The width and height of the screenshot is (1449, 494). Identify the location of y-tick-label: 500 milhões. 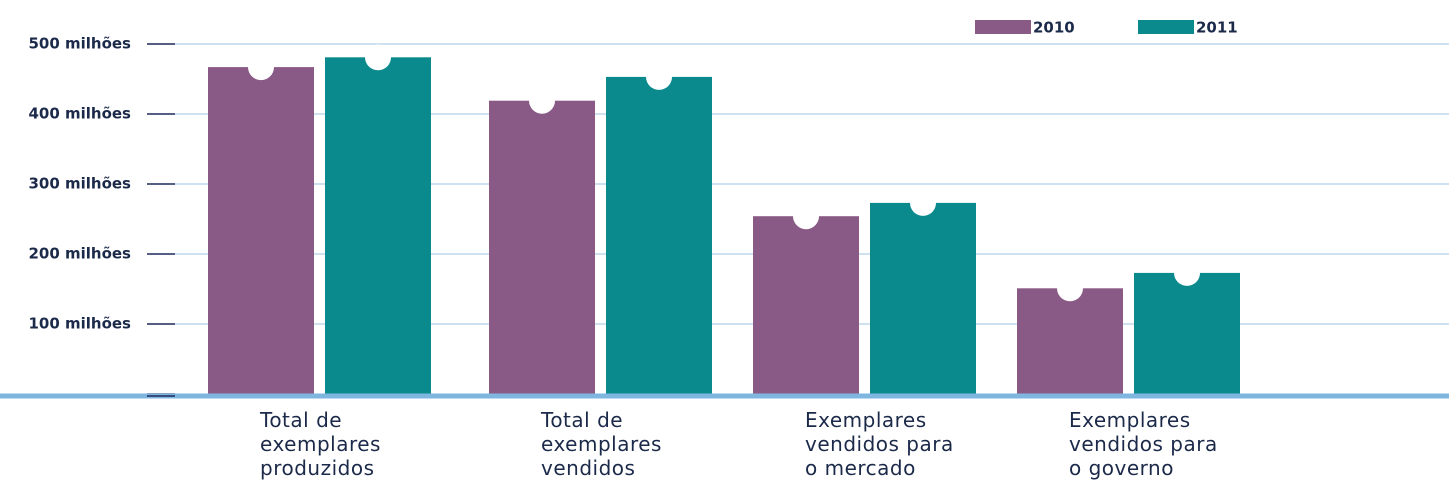
(79, 44).